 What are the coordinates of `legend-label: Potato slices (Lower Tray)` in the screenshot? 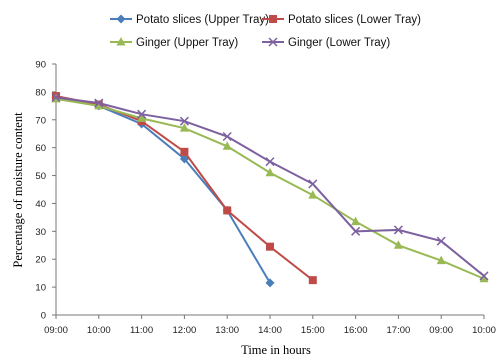 It's located at (354, 20).